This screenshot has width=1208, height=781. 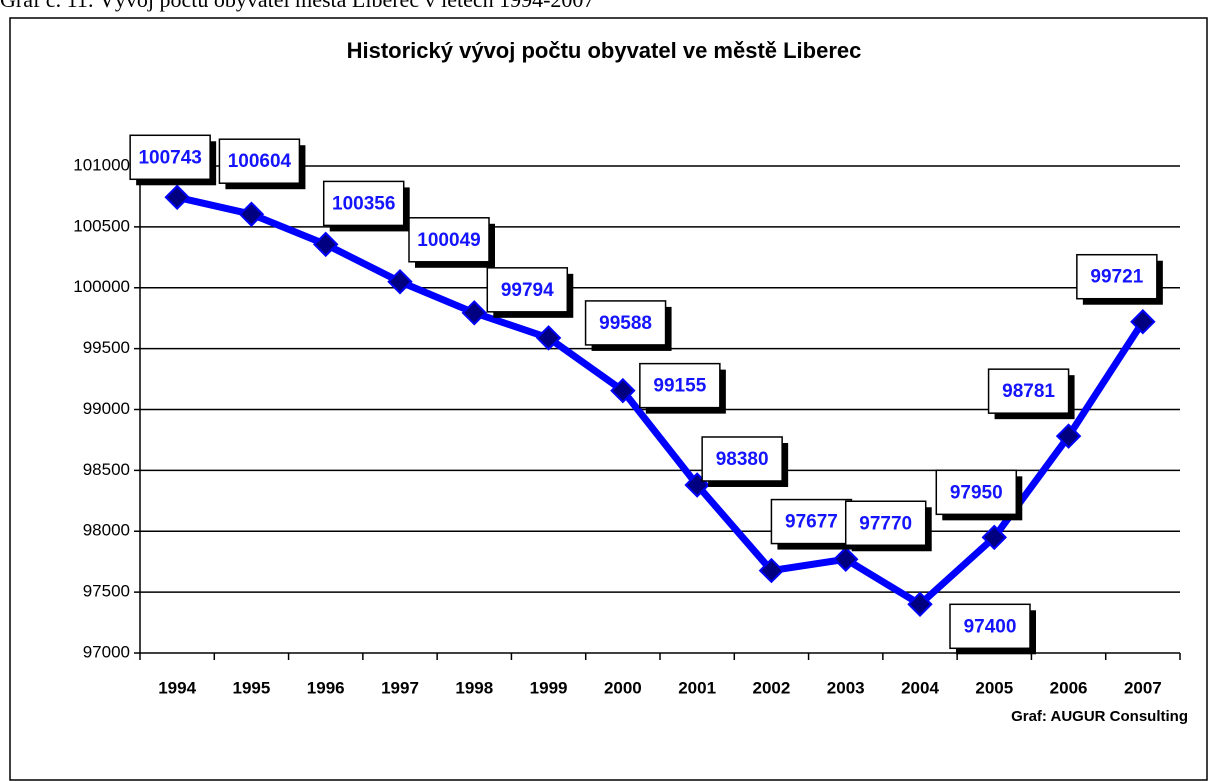 What do you see at coordinates (920, 687) in the screenshot?
I see `x-tick-label: 2004` at bounding box center [920, 687].